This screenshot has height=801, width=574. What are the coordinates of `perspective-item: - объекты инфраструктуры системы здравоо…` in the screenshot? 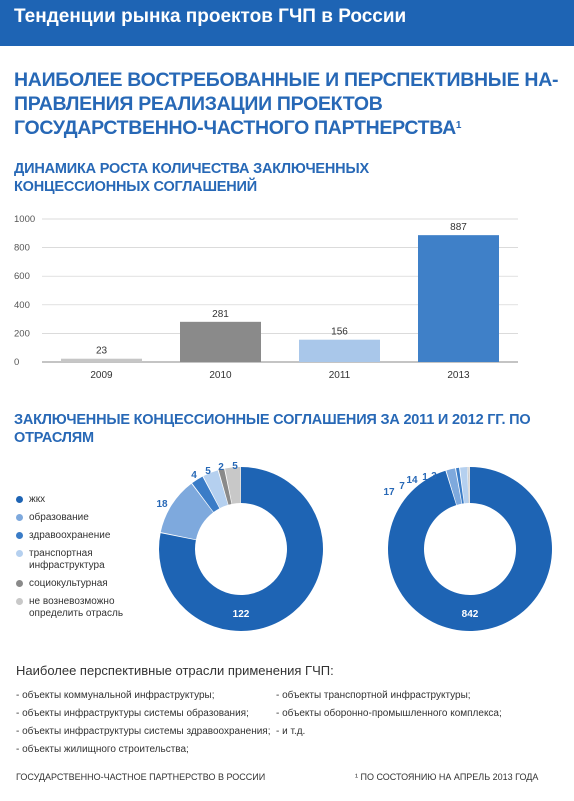 It's located at (143, 731).